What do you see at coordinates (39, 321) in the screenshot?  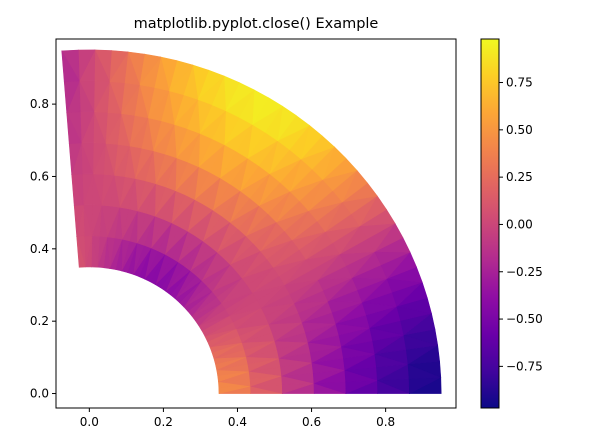 I see `y-tick-label: 0.2` at bounding box center [39, 321].